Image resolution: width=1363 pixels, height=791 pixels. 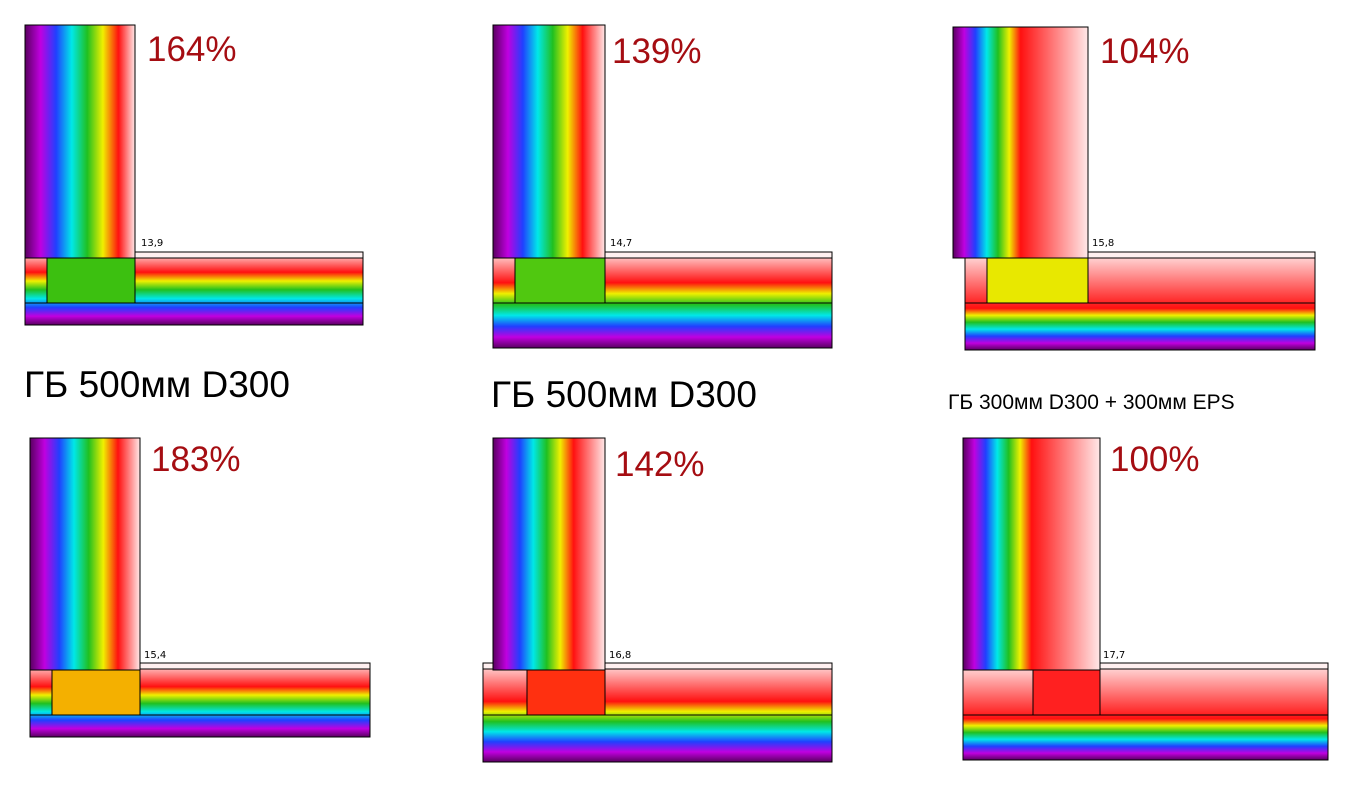 What do you see at coordinates (1155, 459) in the screenshot?
I see `percent-label-6: 100%` at bounding box center [1155, 459].